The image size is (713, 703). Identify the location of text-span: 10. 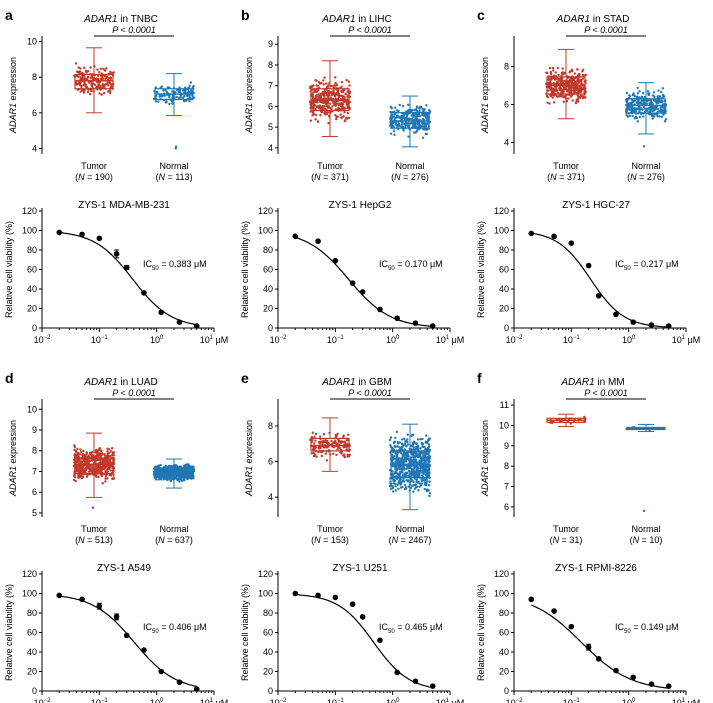
(677, 700).